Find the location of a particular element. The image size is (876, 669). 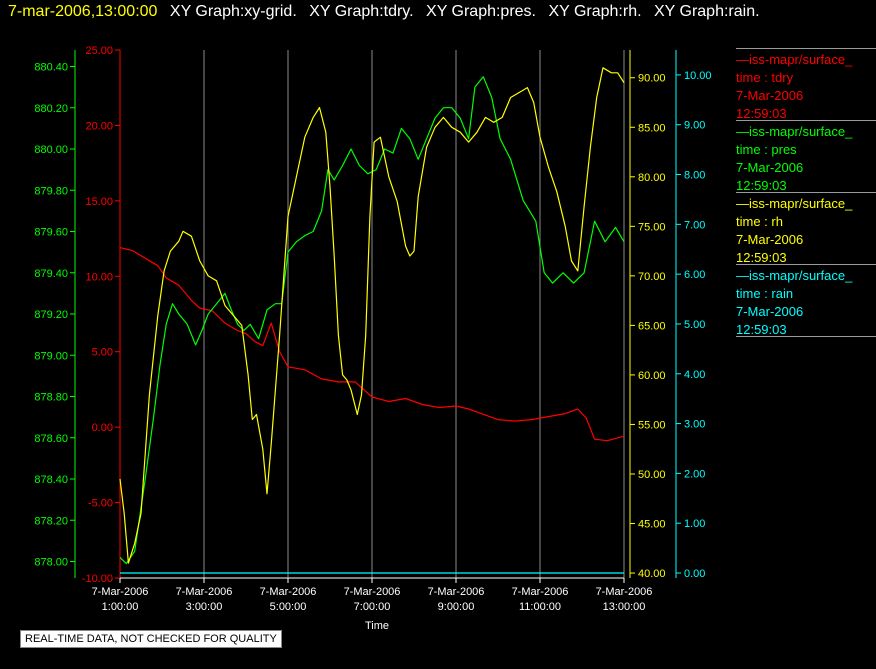

rh-tick-label: 50.00 is located at coordinates (652, 475).